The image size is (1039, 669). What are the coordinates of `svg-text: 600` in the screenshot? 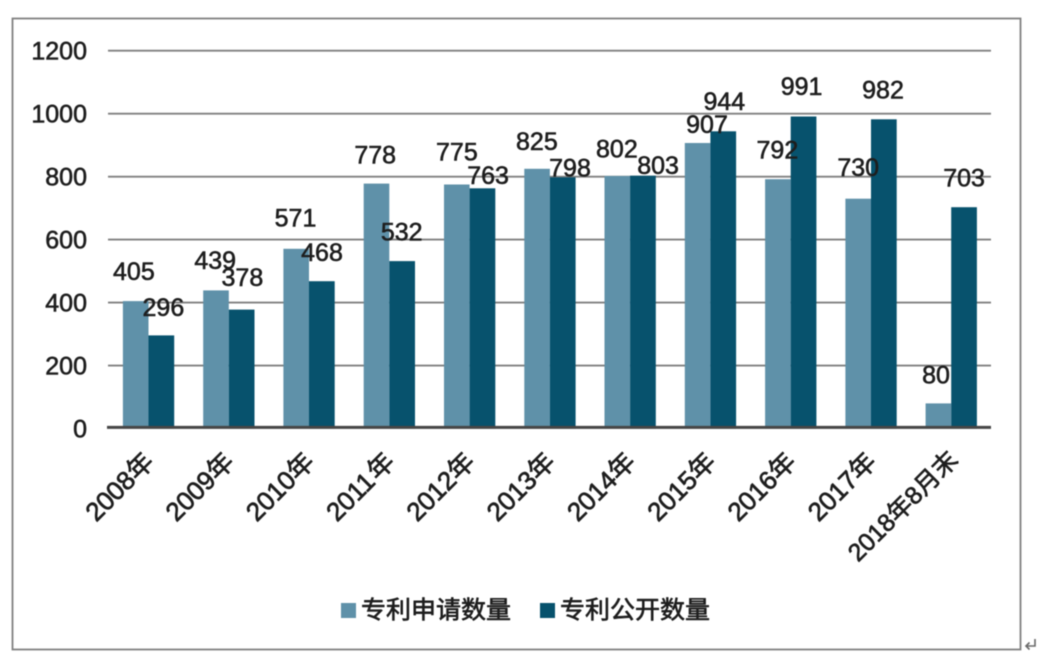 It's located at (66, 241).